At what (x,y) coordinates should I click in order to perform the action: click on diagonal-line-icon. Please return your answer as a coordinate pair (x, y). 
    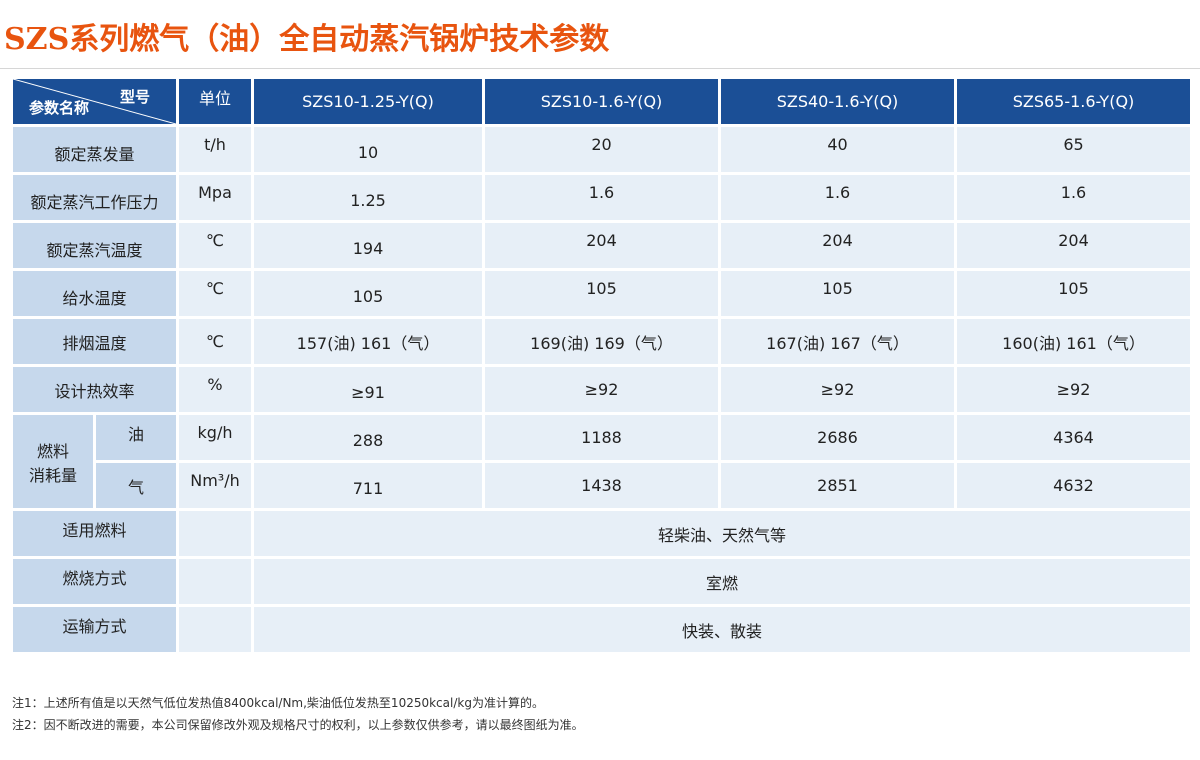
    Looking at the image, I should click on (94, 101).